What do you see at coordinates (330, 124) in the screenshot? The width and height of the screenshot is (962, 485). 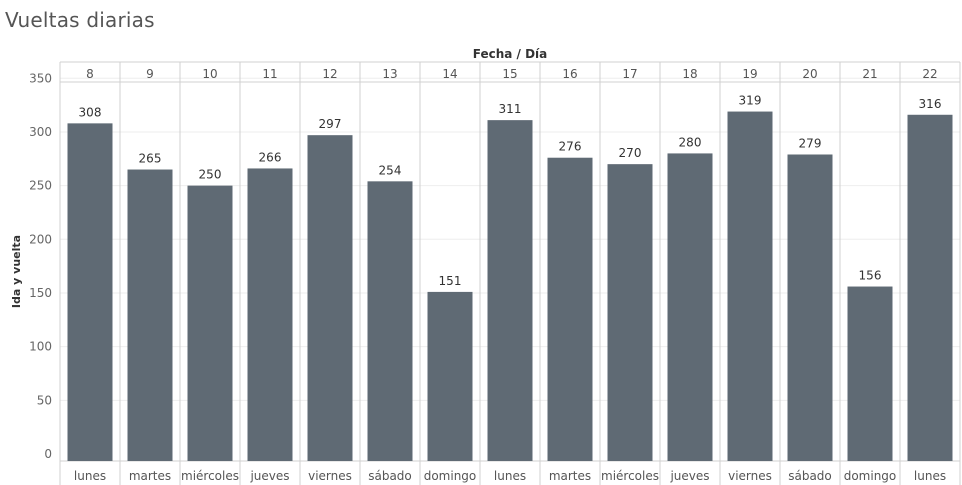 I see `bar-value-label: 297` at bounding box center [330, 124].